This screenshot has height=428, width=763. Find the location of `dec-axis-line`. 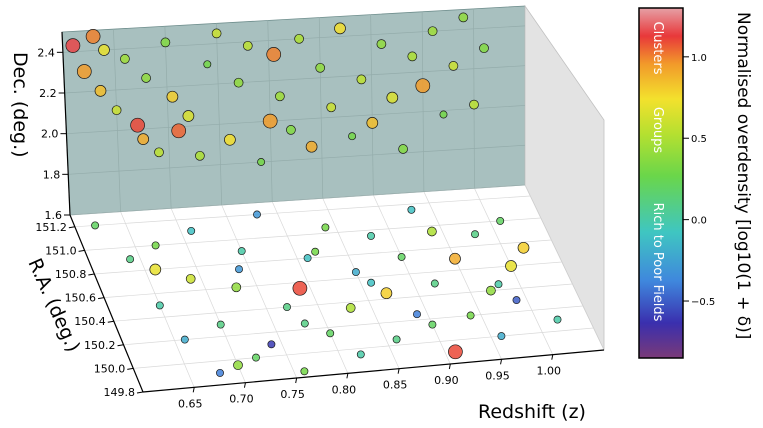

dec-axis-line is located at coordinates (66, 123).